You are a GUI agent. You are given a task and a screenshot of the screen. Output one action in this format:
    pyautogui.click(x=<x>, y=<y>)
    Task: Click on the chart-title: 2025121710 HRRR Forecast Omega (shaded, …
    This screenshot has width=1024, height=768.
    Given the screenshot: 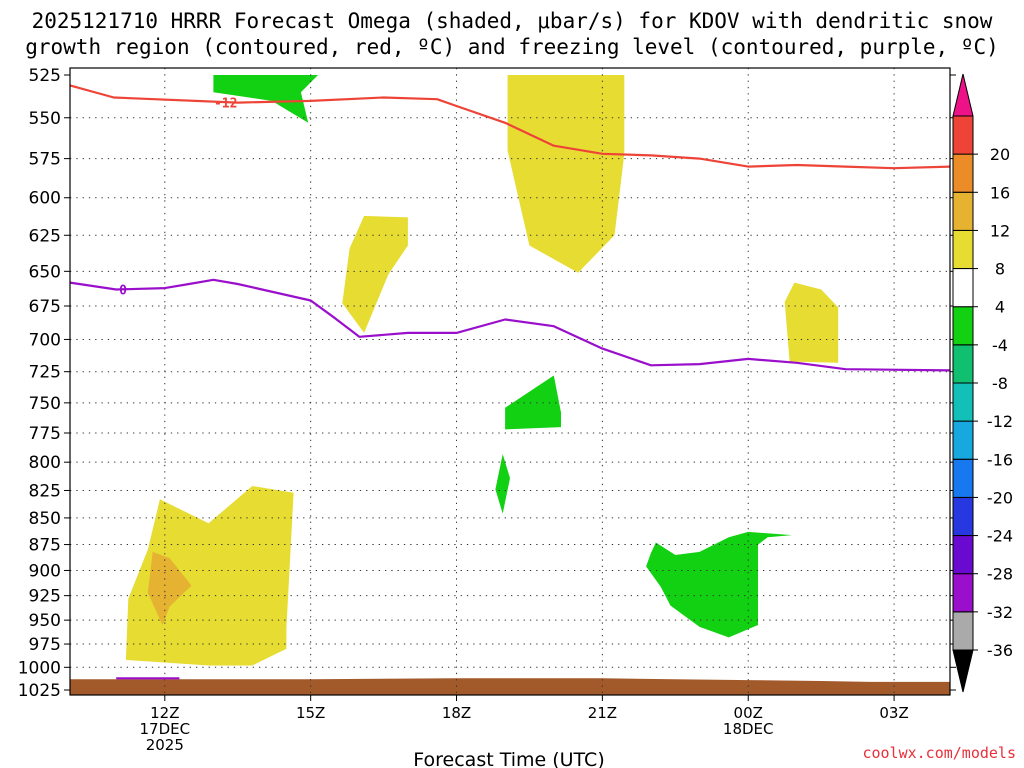 What is the action you would take?
    pyautogui.click(x=512, y=34)
    